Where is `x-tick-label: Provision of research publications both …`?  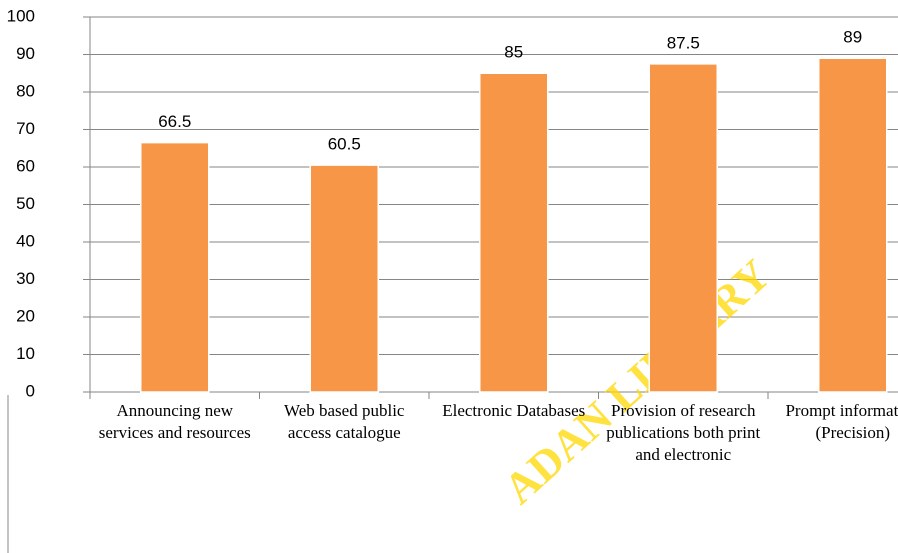 x-tick-label: Provision of research publications both … is located at coordinates (683, 432).